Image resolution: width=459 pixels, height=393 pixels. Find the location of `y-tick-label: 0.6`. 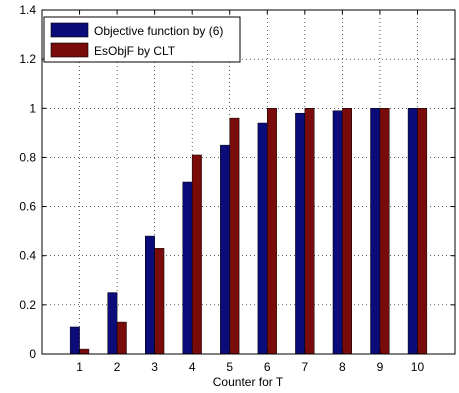

y-tick-label: 0.6 is located at coordinates (27, 207).